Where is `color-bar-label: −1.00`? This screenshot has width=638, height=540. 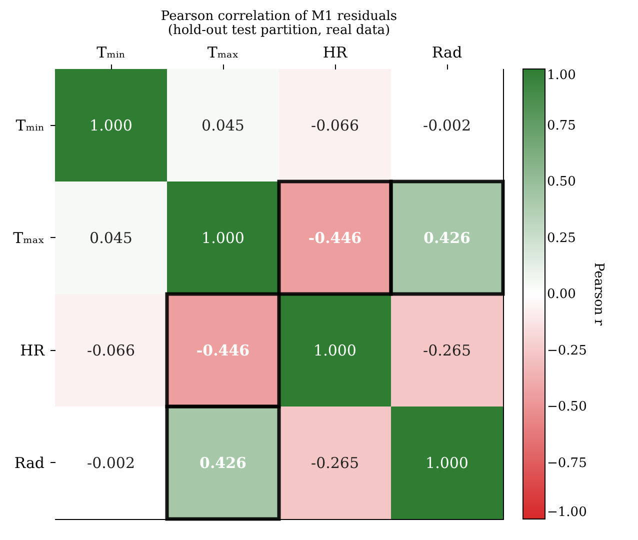
color-bar-label: −1.00 is located at coordinates (567, 512).